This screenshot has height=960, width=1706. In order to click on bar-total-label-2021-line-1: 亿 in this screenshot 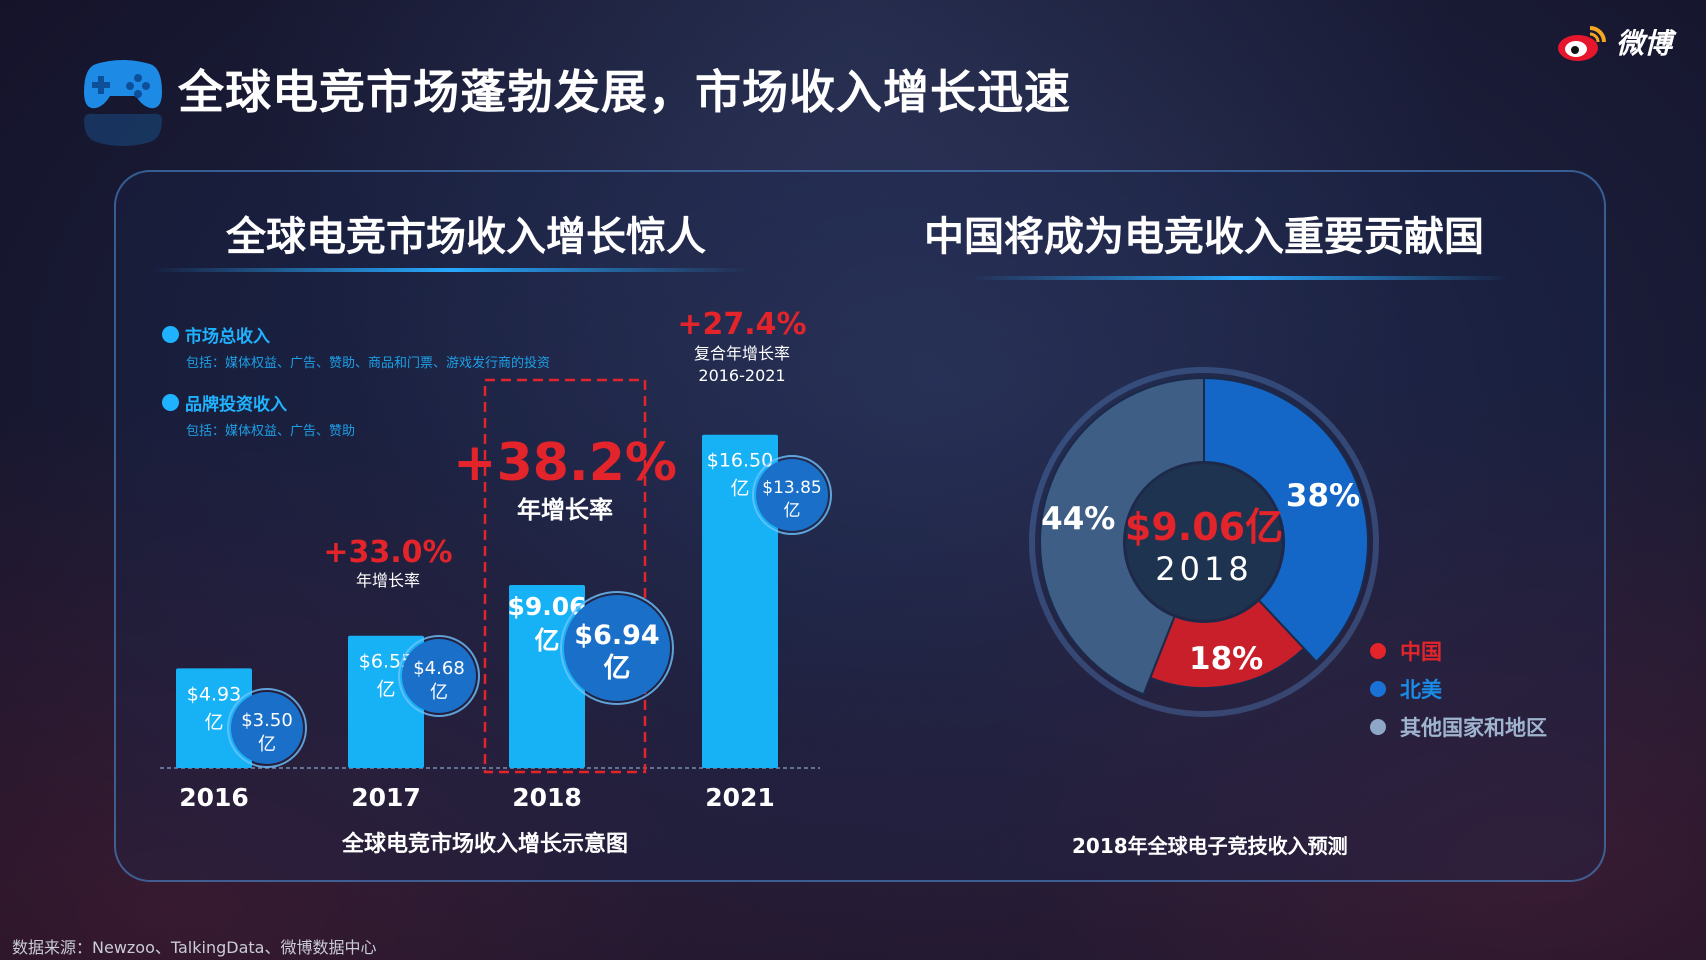, I will do `click(739, 489)`.